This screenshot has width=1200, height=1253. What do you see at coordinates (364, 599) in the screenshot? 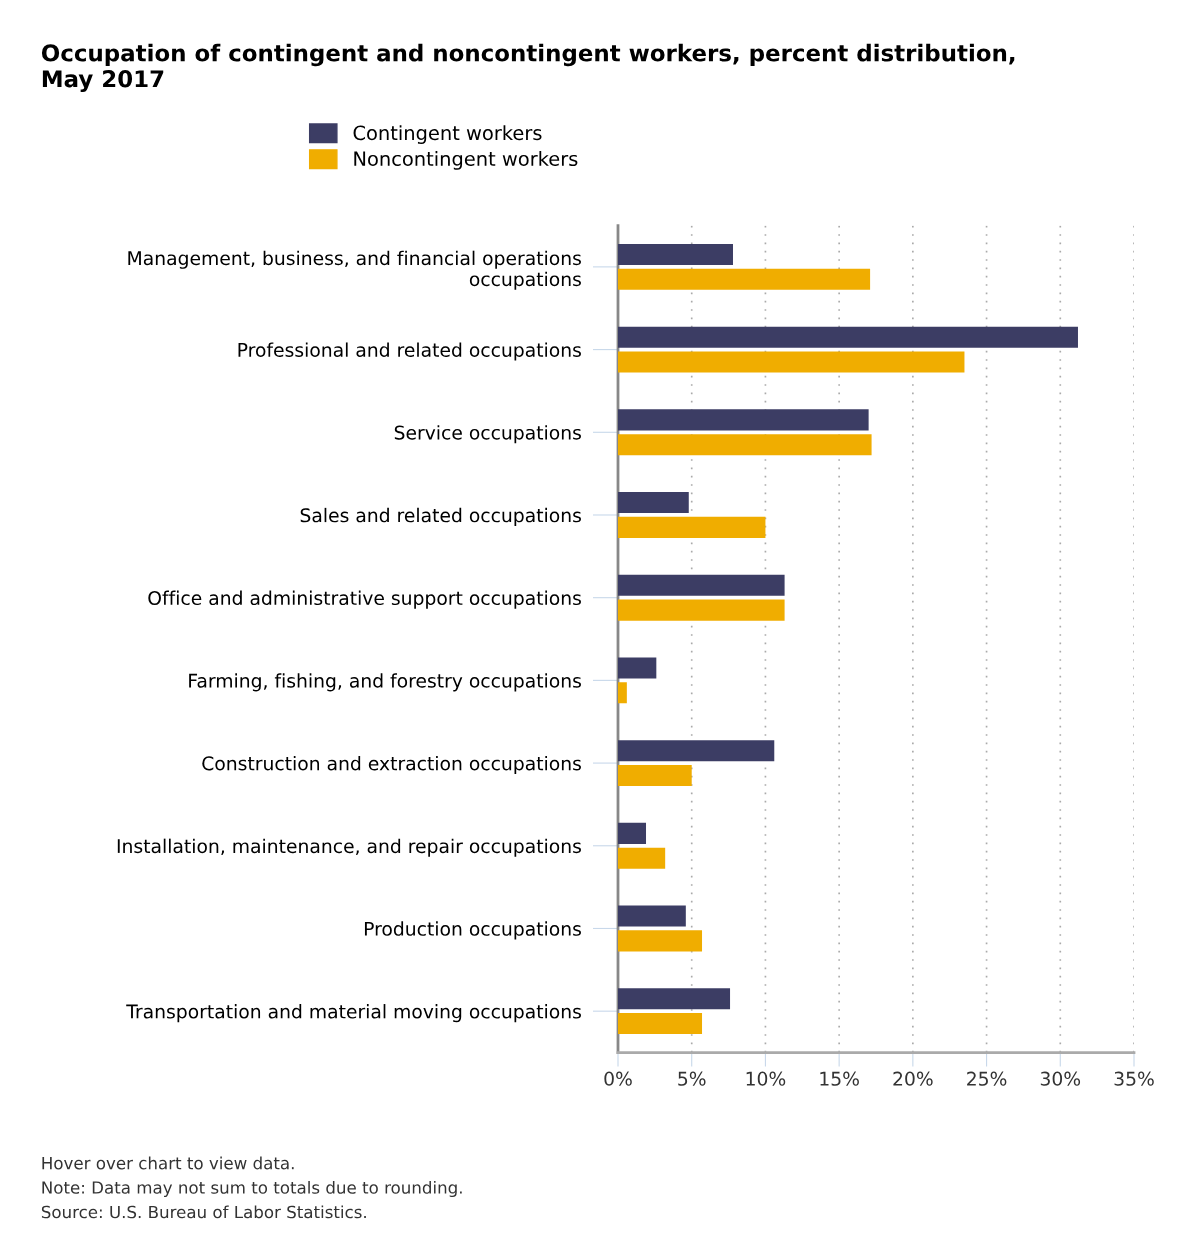
I see `y-tick-label: Office and administrative support occupations` at bounding box center [364, 599].